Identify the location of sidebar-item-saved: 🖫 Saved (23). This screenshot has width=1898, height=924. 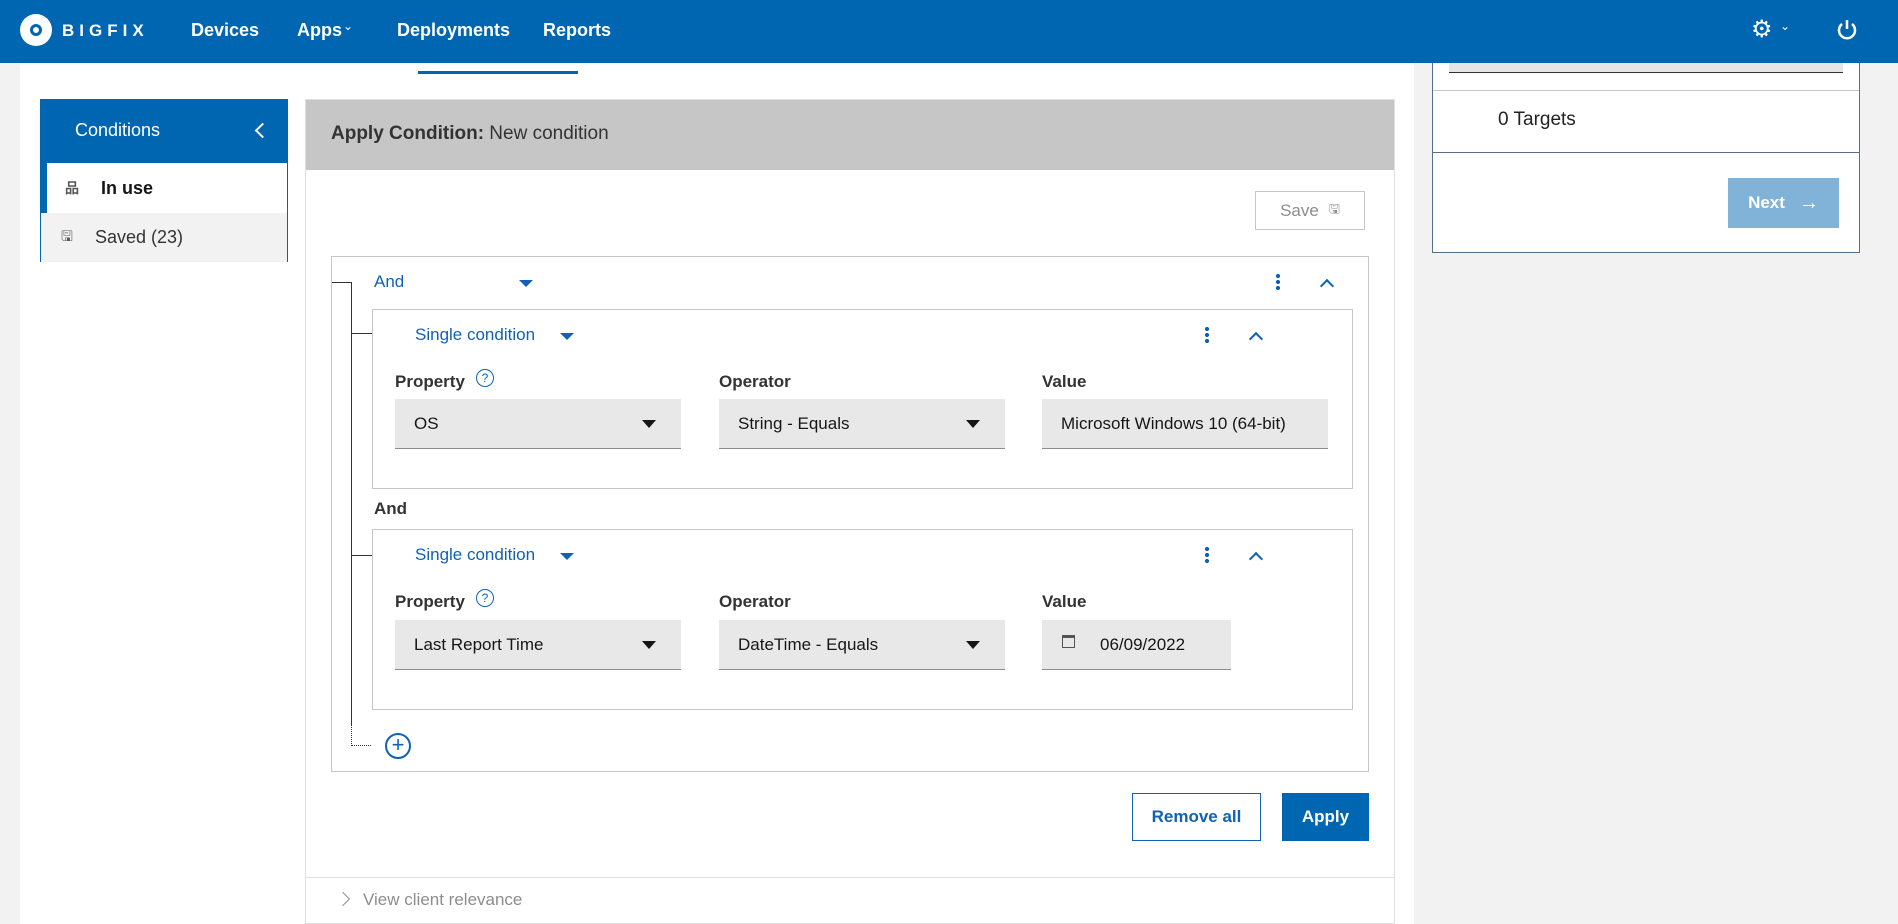
(164, 237).